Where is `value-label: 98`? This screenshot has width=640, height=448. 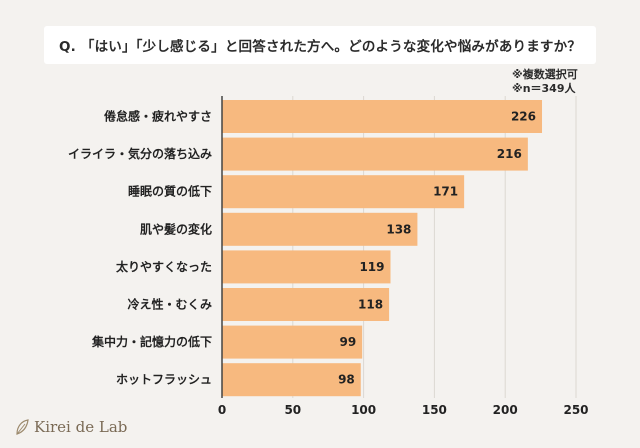 value-label: 98 is located at coordinates (346, 380).